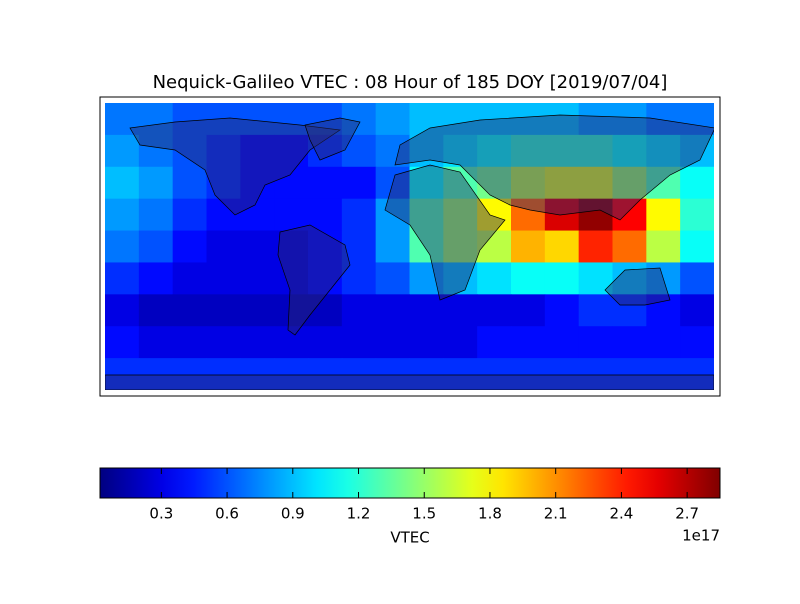  What do you see at coordinates (687, 514) in the screenshot?
I see `colorbar-tick-label: 2.7` at bounding box center [687, 514].